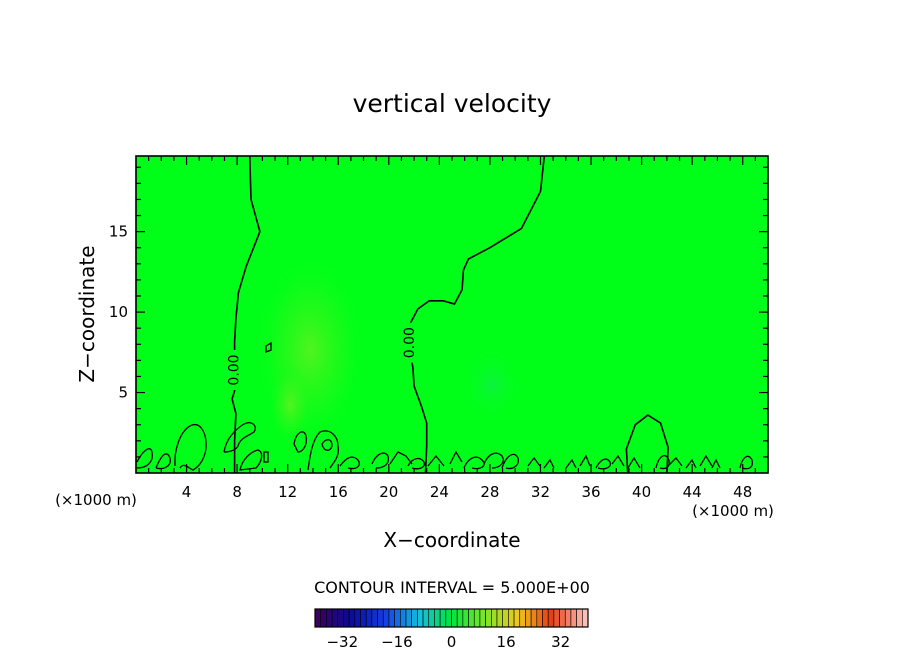 Image resolution: width=904 pixels, height=654 pixels. I want to click on field-anomalies, so click(388, 350).